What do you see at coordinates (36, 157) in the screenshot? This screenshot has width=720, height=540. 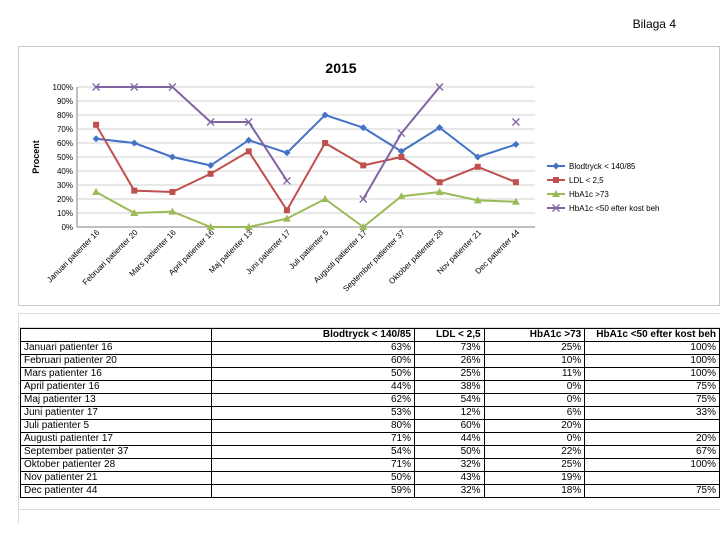 I see `y-axis-label: Procent` at bounding box center [36, 157].